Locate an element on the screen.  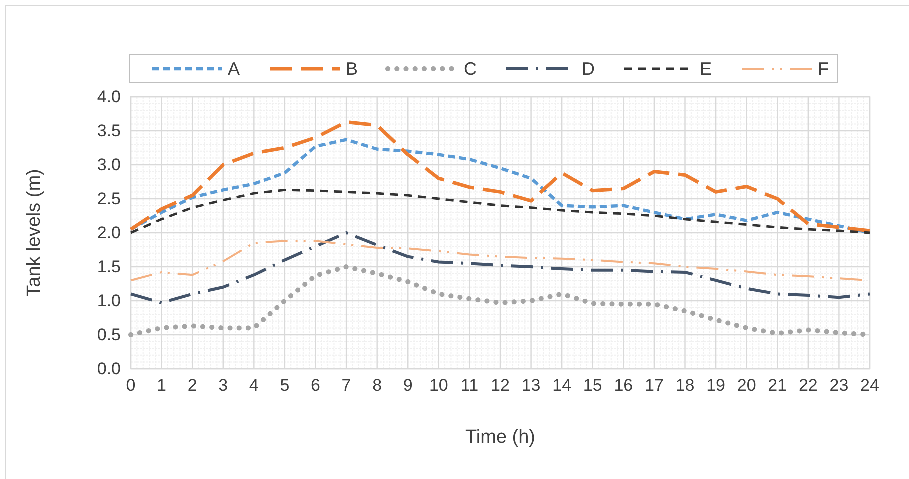
y-tick-label: 3.0 is located at coordinates (109, 164).